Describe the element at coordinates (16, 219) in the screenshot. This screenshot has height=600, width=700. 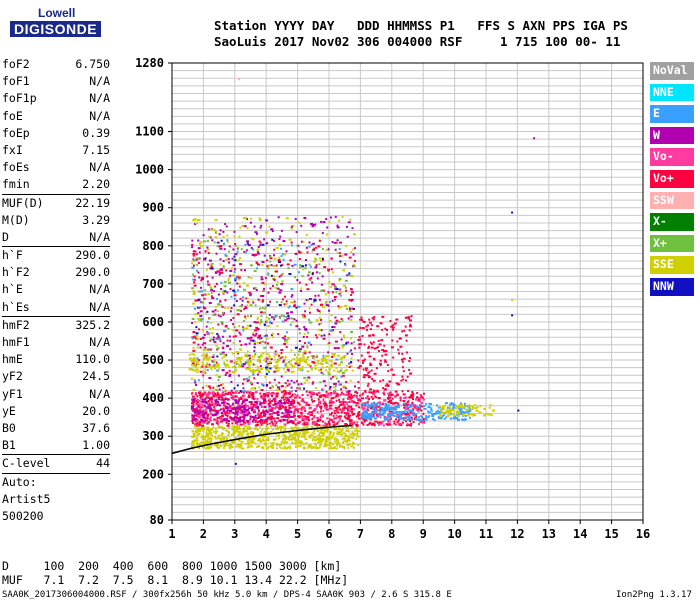
I see `param-label: M(D)` at that location.